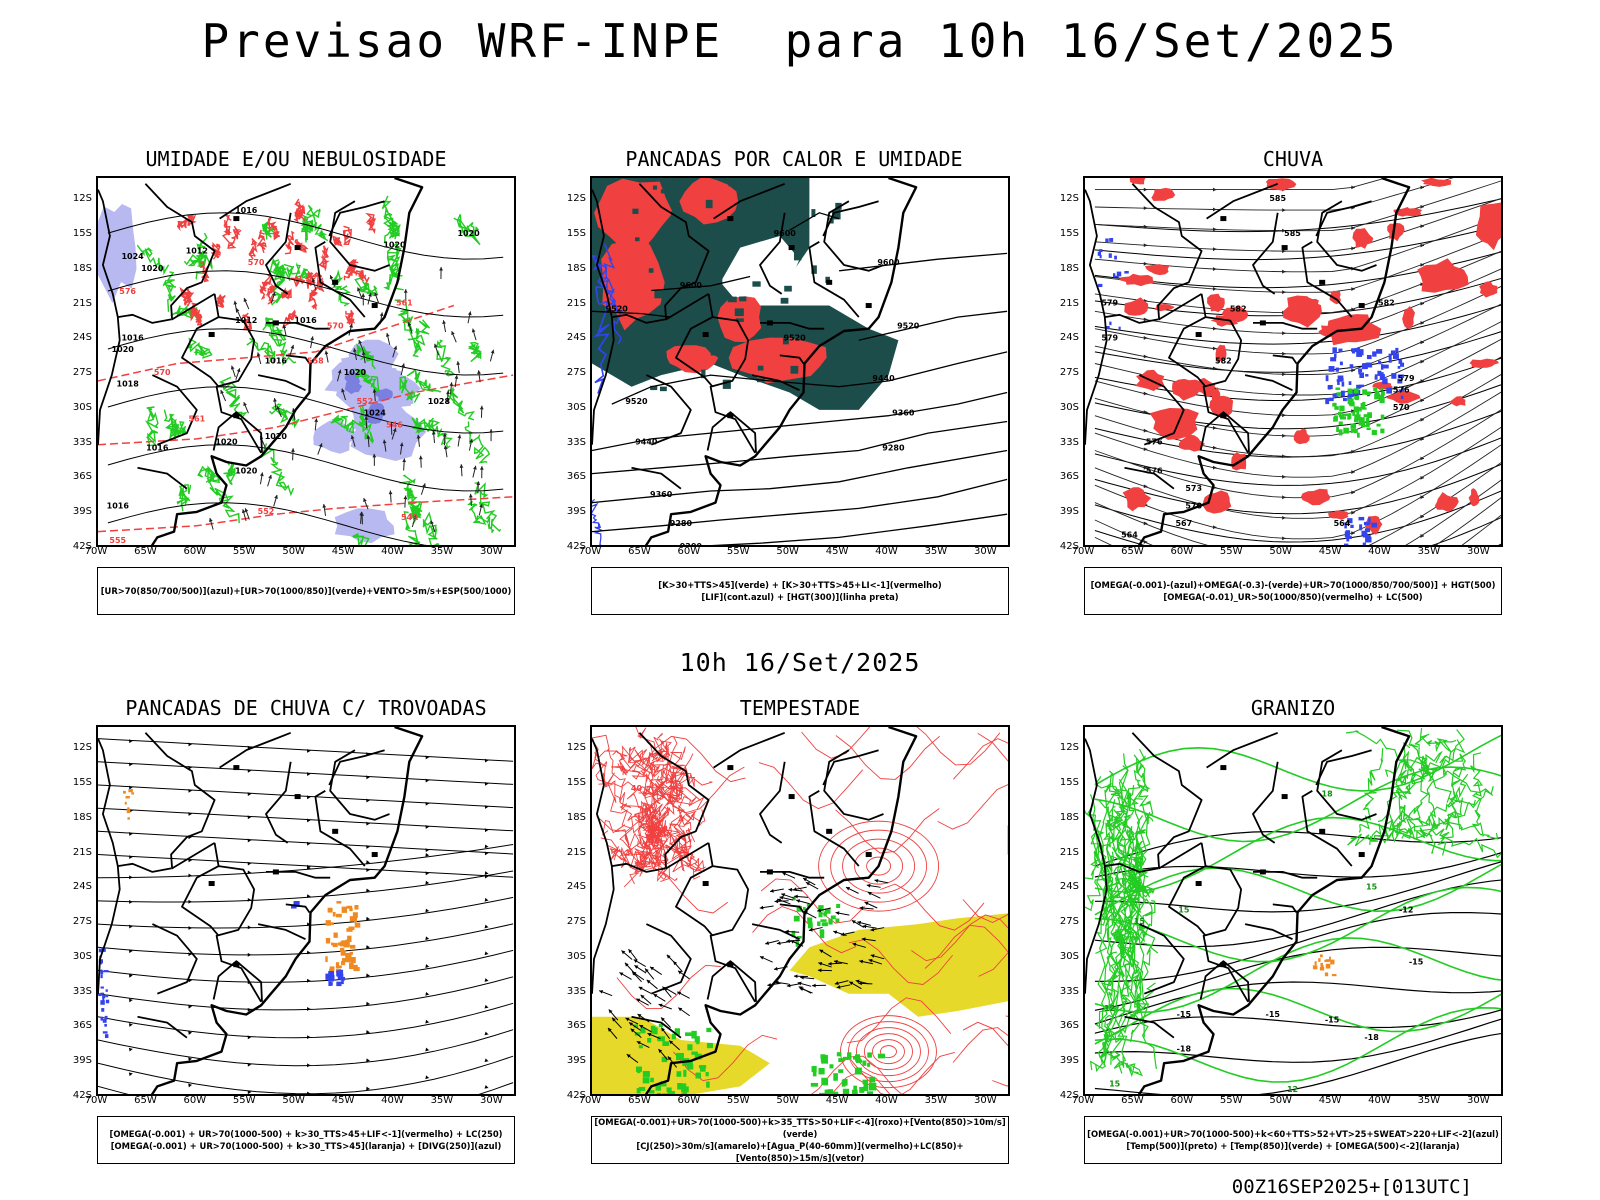 This screenshot has width=1600, height=1200. Describe the element at coordinates (349, 907) in the screenshot. I see `thunder-area-orange` at that location.